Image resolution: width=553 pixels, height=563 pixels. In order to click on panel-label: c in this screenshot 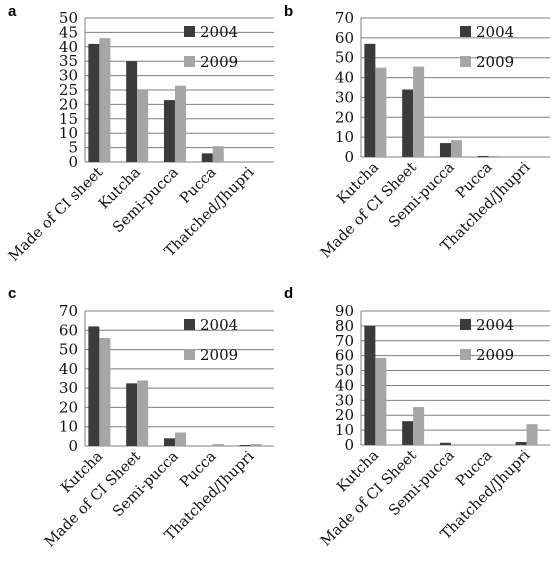, I will do `click(12, 293)`.